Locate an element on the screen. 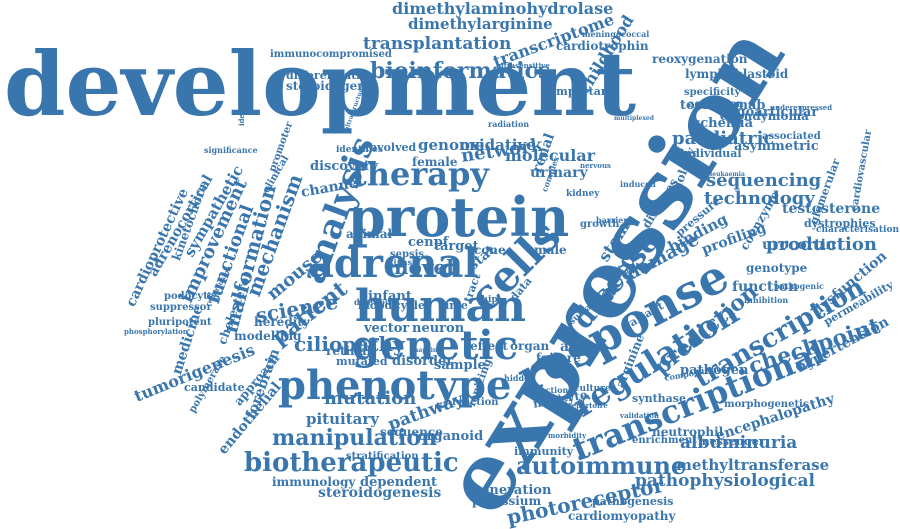 The width and height of the screenshot is (900, 529). word: adrenal is located at coordinates (393, 263).